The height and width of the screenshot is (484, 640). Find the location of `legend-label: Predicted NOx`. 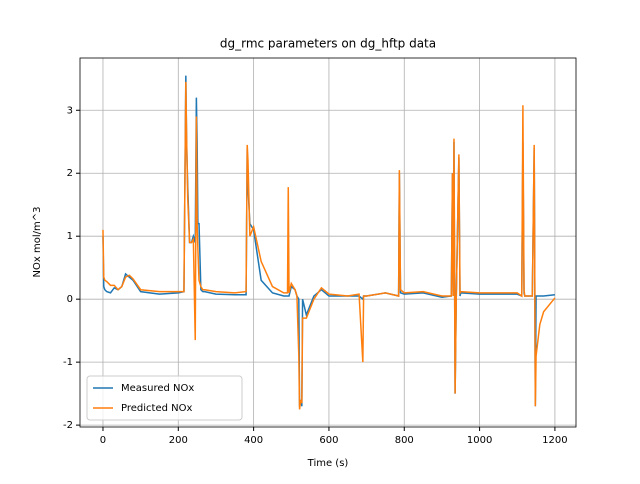

legend-label: Predicted NOx is located at coordinates (156, 408).